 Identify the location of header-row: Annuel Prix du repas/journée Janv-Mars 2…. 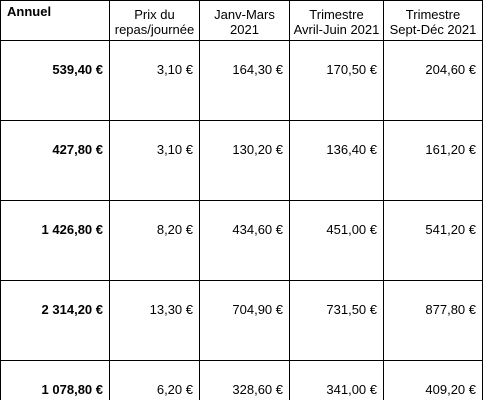
(241, 20).